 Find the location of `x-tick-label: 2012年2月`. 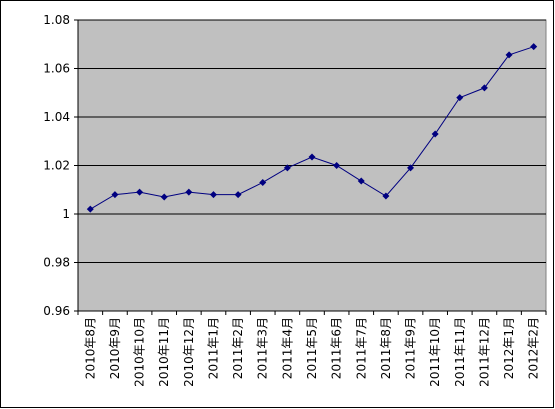

x-tick-label: 2012年2月 is located at coordinates (534, 348).